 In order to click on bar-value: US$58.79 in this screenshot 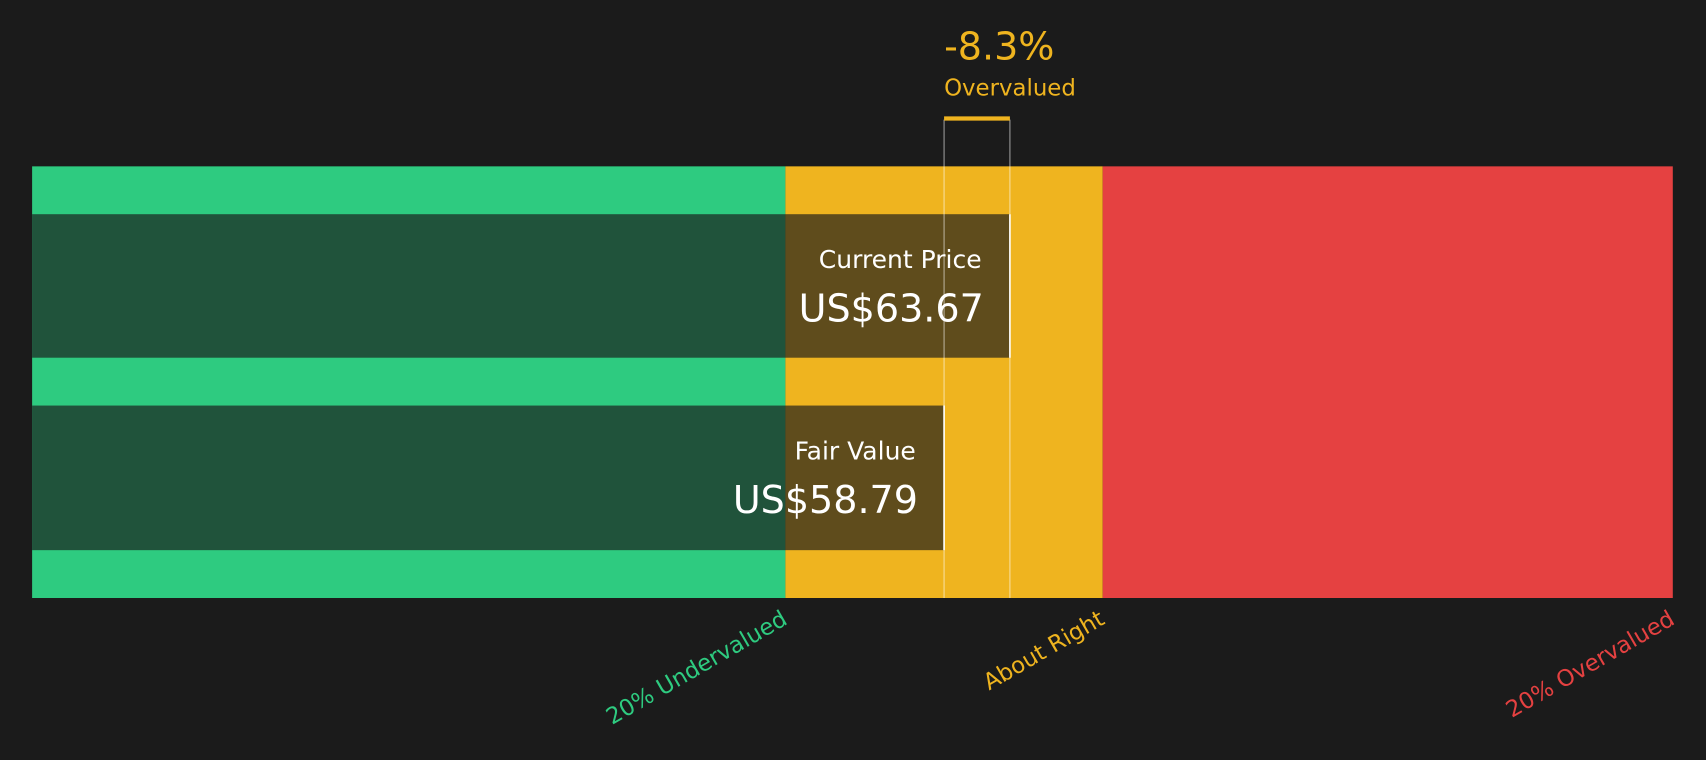, I will do `click(825, 500)`.